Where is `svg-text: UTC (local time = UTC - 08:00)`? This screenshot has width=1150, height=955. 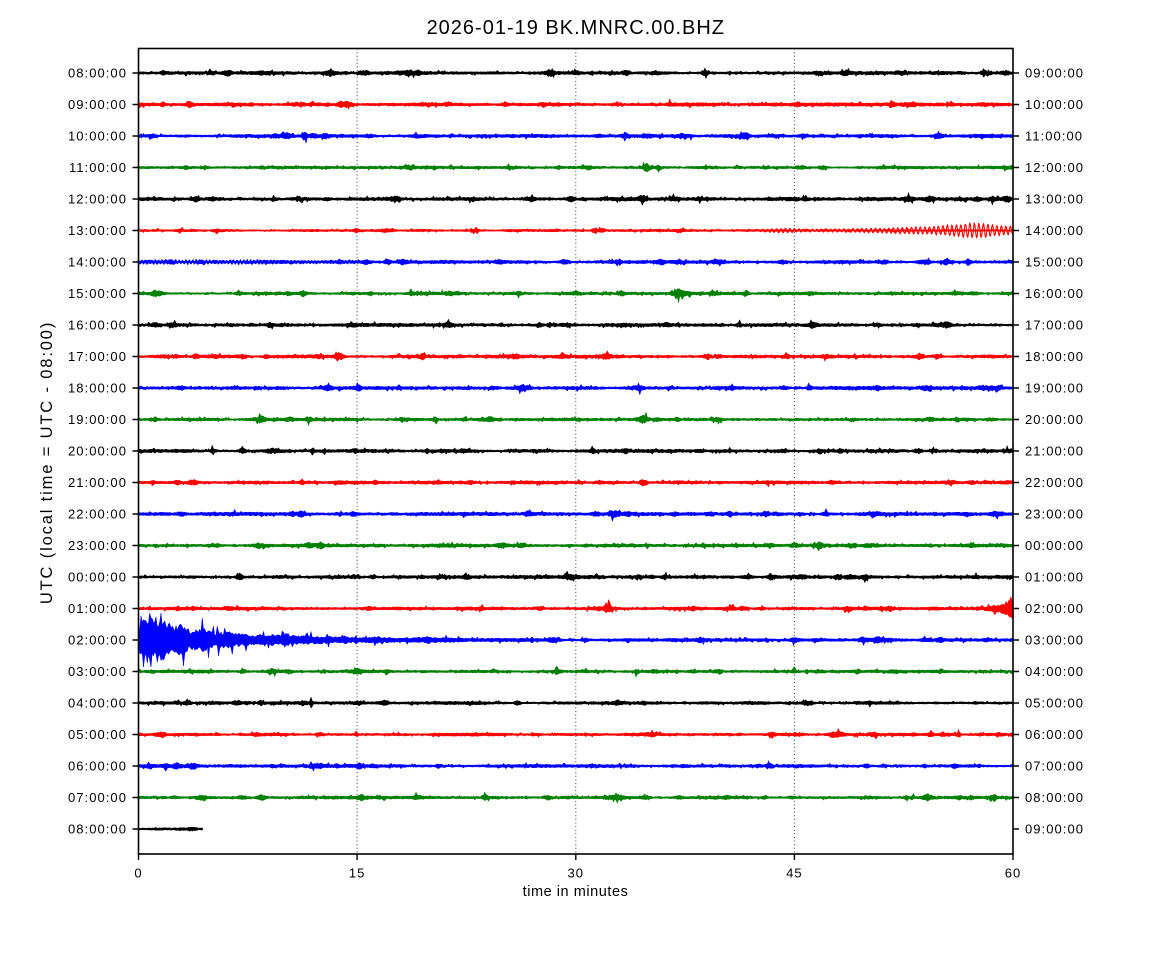 svg-text: UTC (local time = UTC - 08:00) is located at coordinates (47, 462).